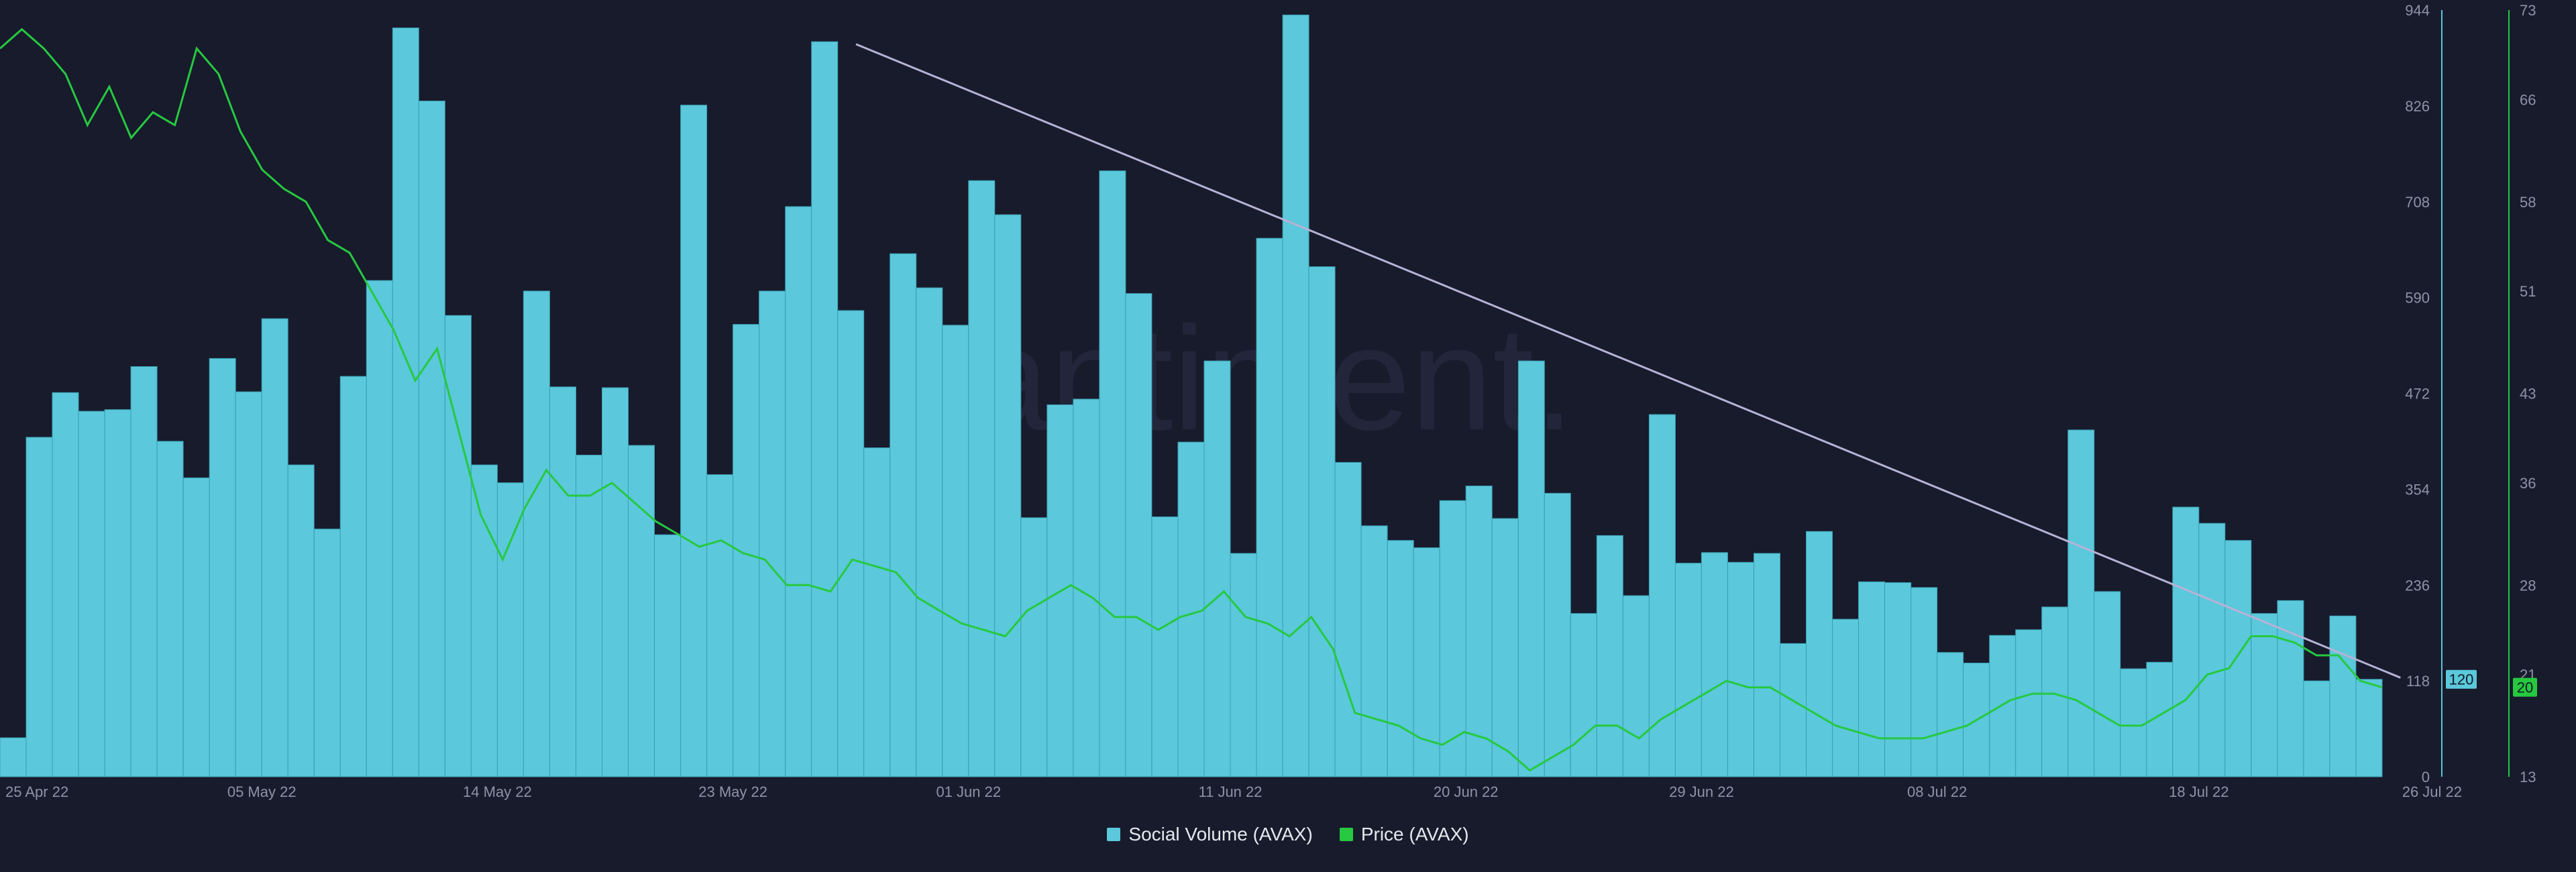  What do you see at coordinates (2432, 791) in the screenshot?
I see `x-tick-label: 26 Jul 22` at bounding box center [2432, 791].